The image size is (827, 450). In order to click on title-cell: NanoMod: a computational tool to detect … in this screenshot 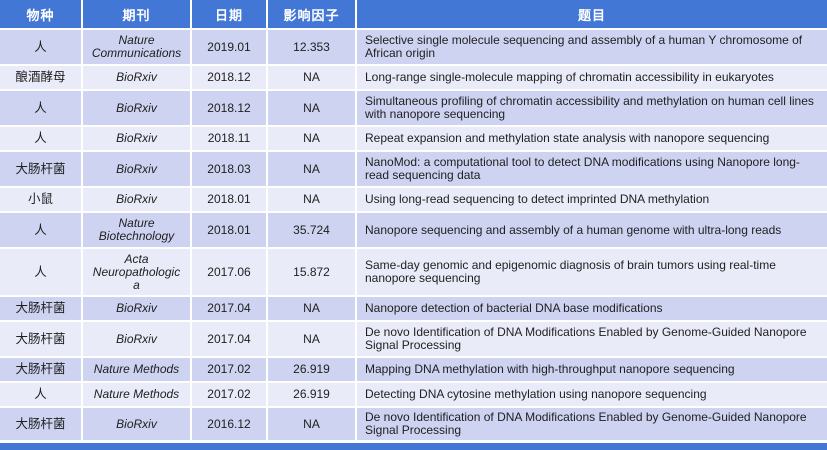, I will do `click(592, 170)`.